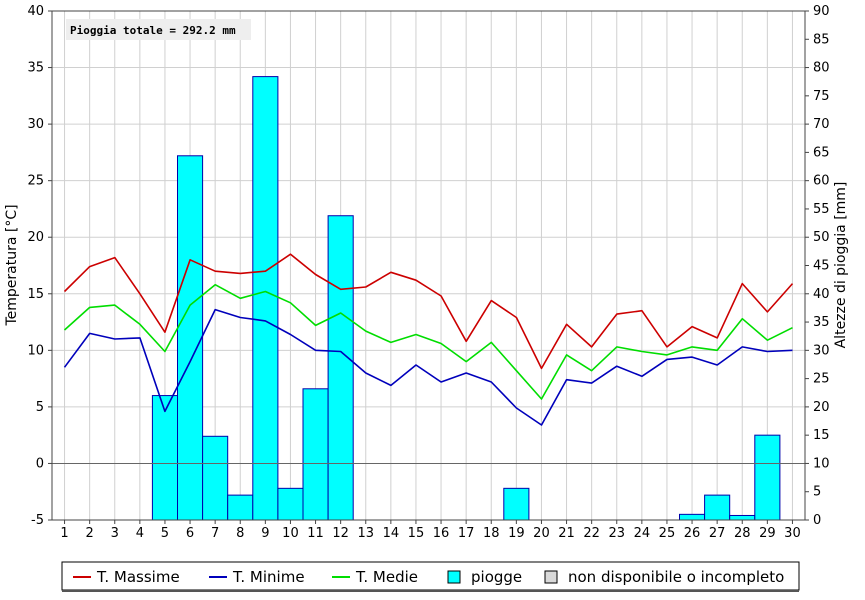 Image resolution: width=865 pixels, height=600 pixels. What do you see at coordinates (767, 533) in the screenshot?
I see `x-tick-label: 29` at bounding box center [767, 533].